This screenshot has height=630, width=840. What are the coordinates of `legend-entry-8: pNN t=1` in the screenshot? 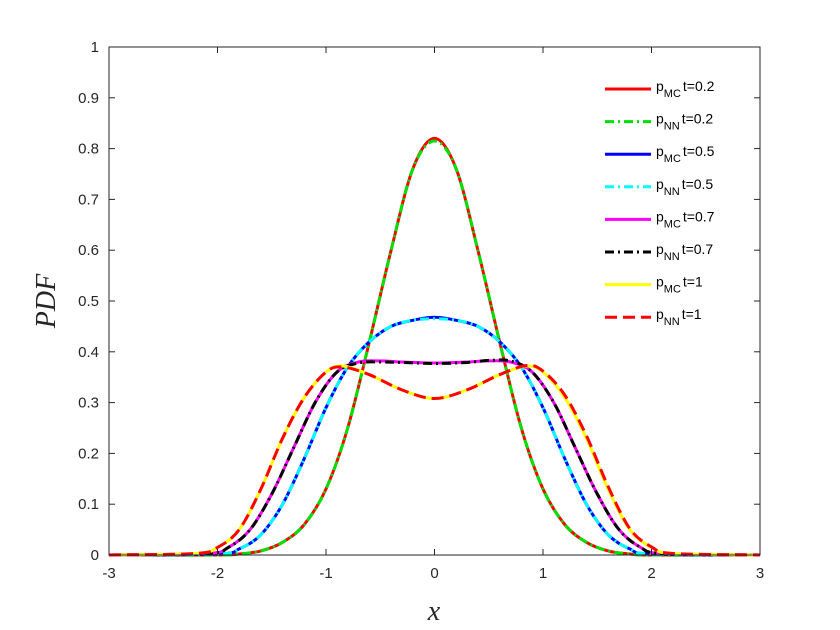 It's located at (679, 317).